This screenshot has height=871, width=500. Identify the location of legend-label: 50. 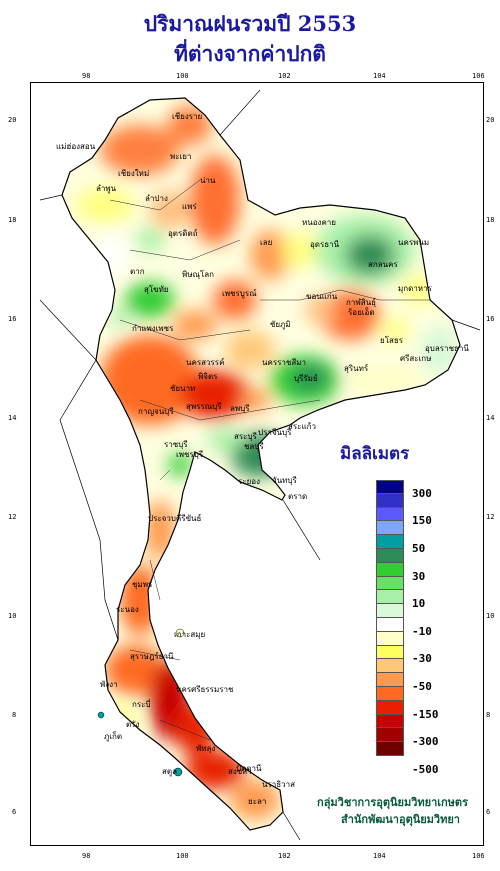
(419, 548).